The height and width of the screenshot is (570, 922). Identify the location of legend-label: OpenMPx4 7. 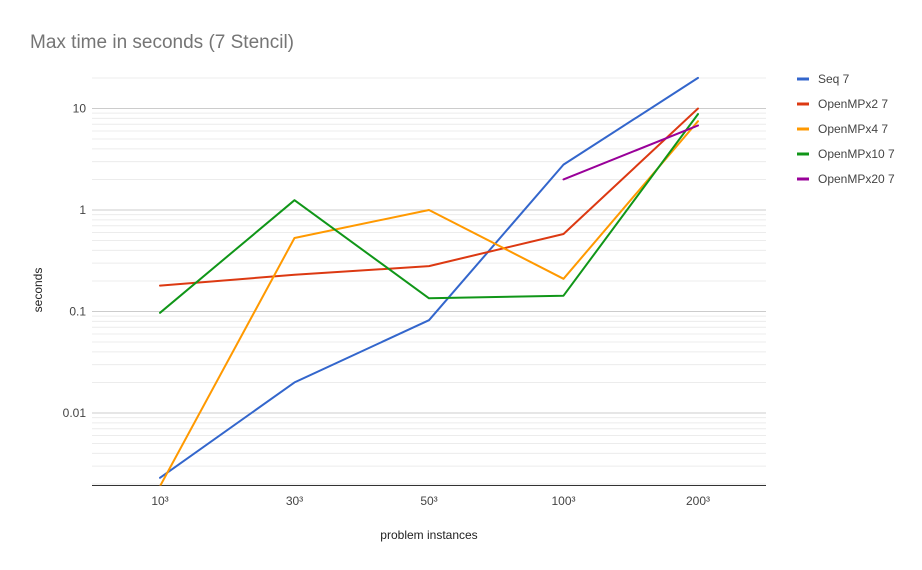
(853, 129).